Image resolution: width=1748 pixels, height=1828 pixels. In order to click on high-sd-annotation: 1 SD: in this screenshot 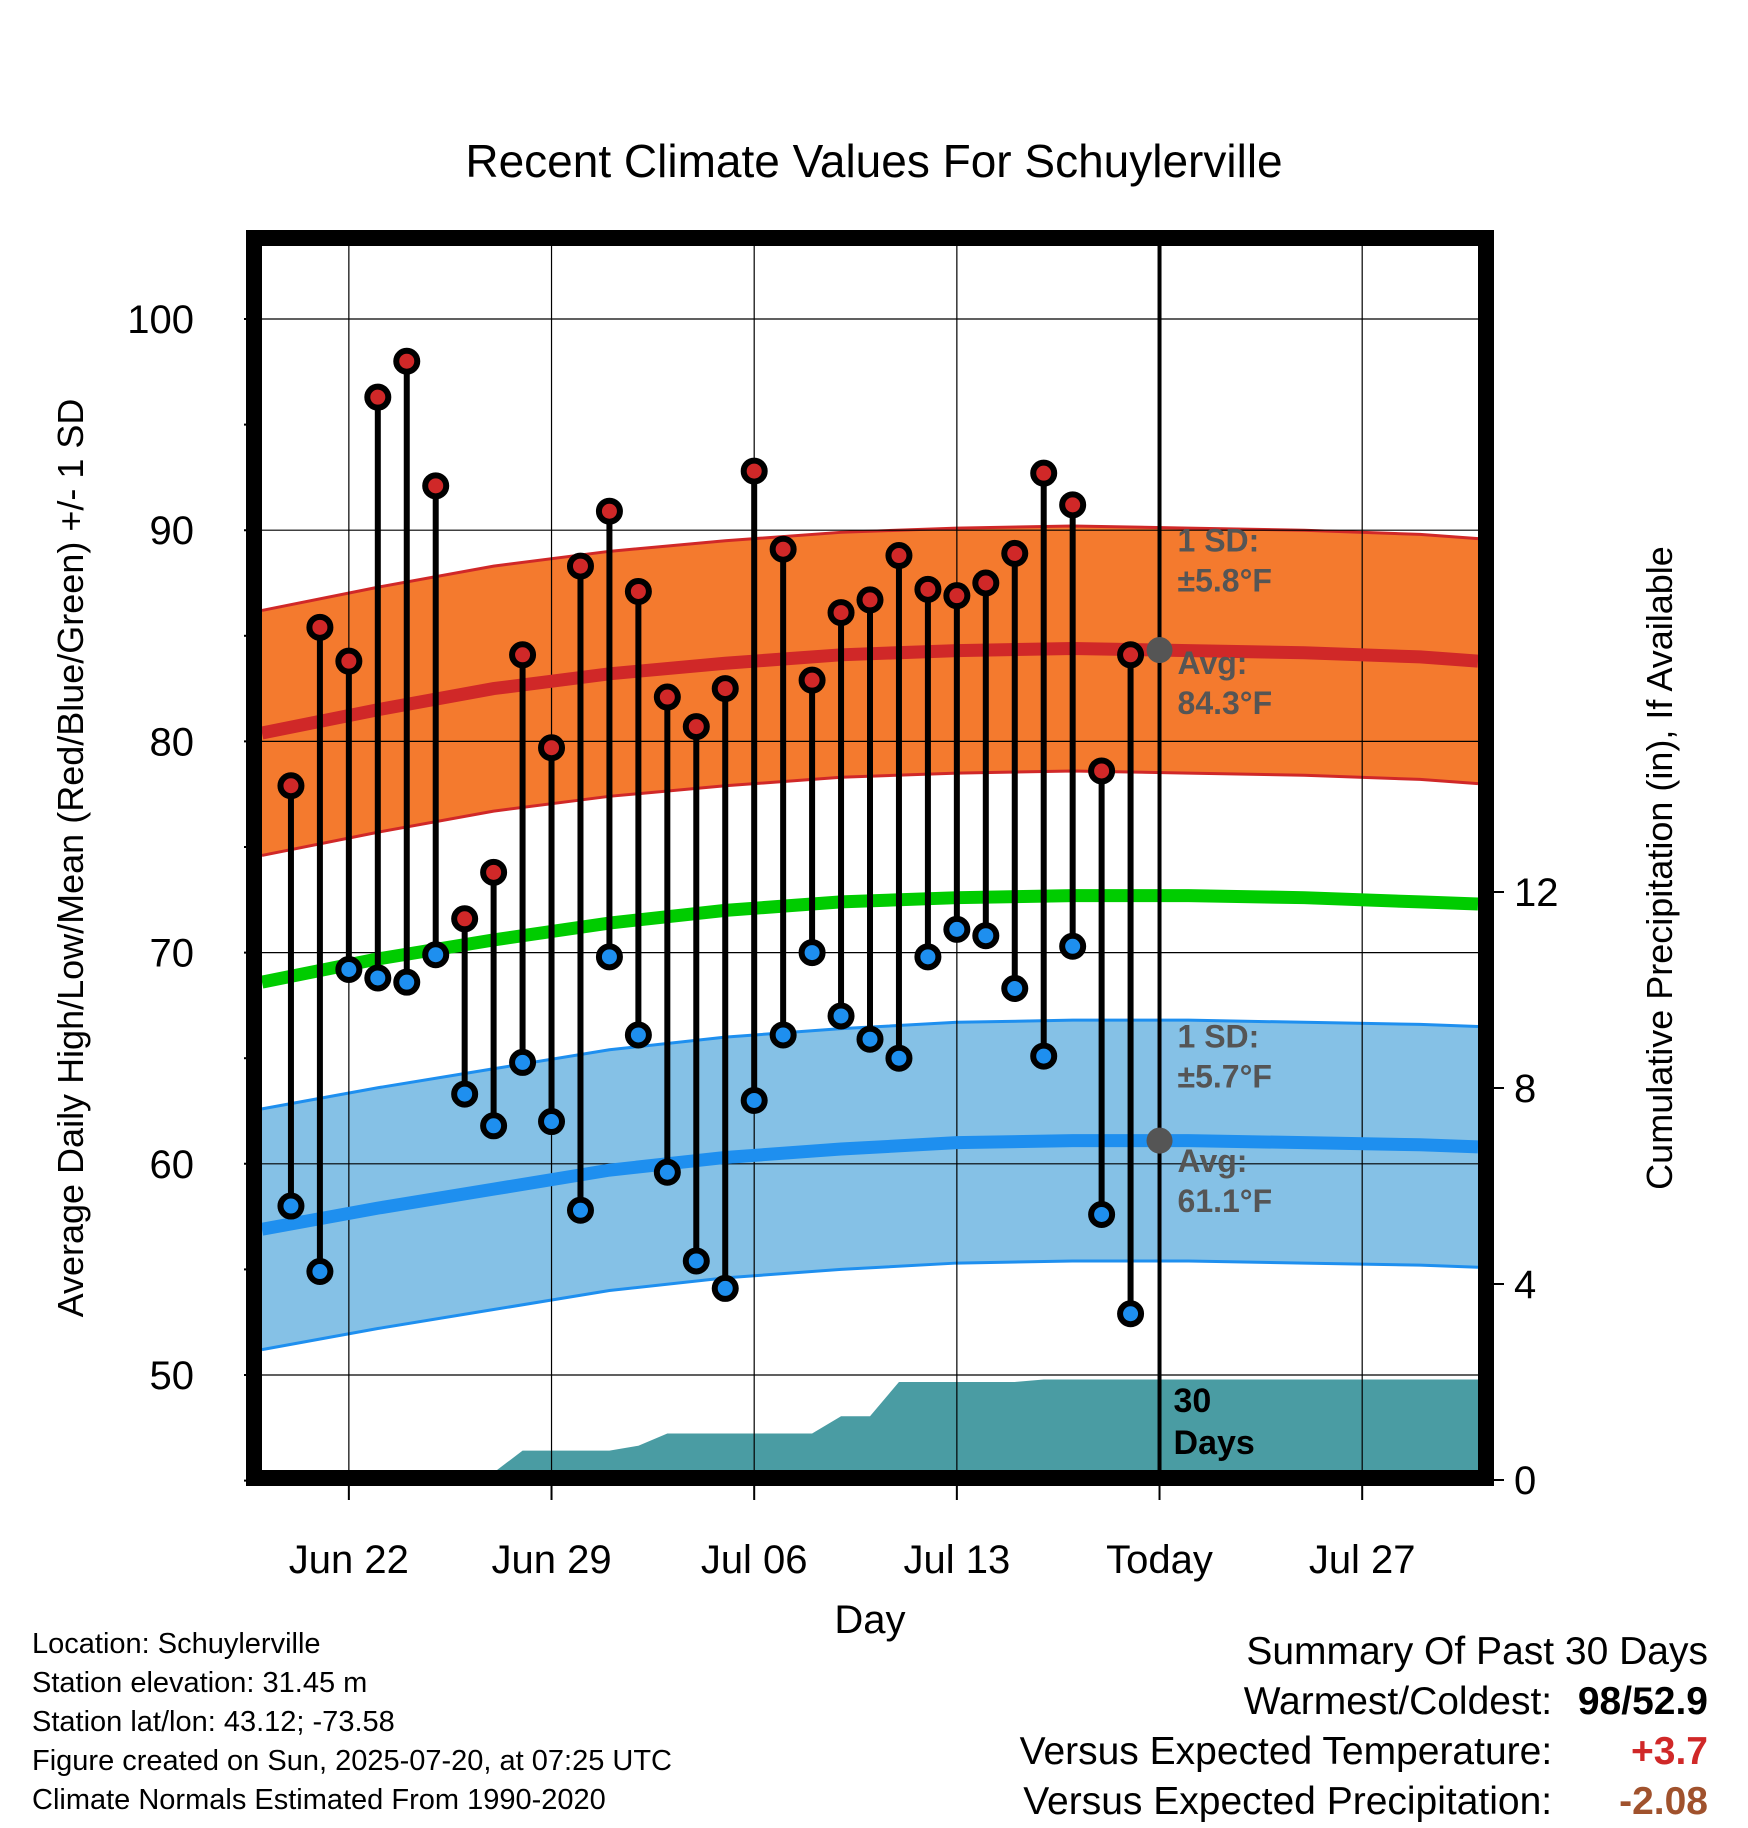, I will do `click(1219, 540)`.